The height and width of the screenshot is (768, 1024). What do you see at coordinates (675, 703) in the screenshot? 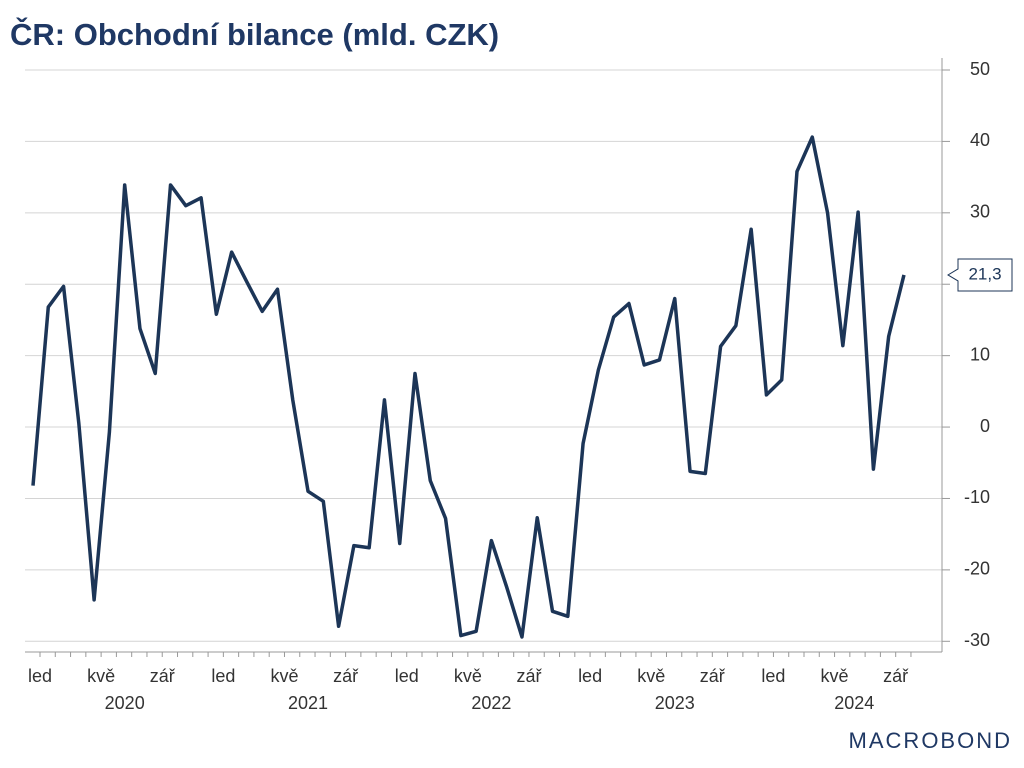
I see `year-label: 2023` at bounding box center [675, 703].